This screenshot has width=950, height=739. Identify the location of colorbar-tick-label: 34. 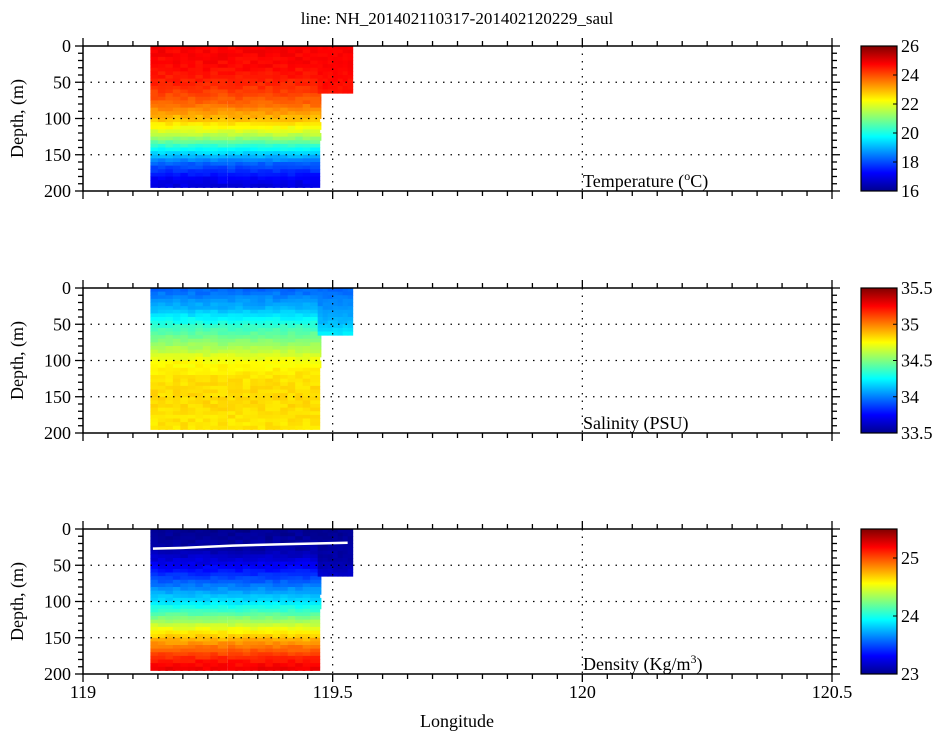
(910, 397).